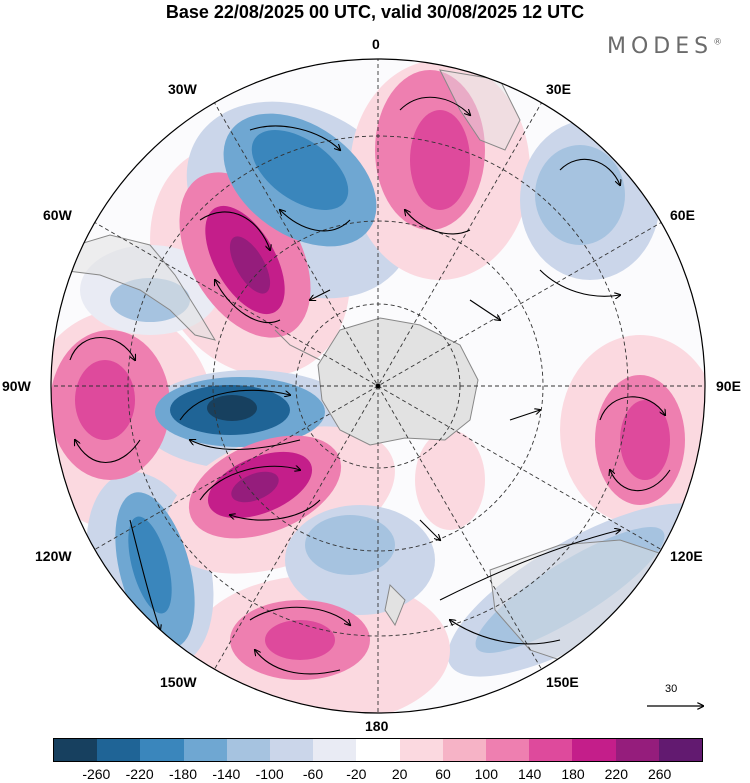  I want to click on lon-label-60e: 60E, so click(682, 215).